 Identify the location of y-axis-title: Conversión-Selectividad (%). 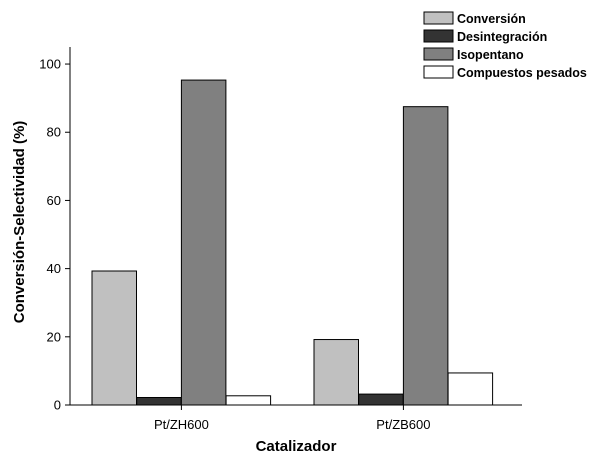
(19, 222).